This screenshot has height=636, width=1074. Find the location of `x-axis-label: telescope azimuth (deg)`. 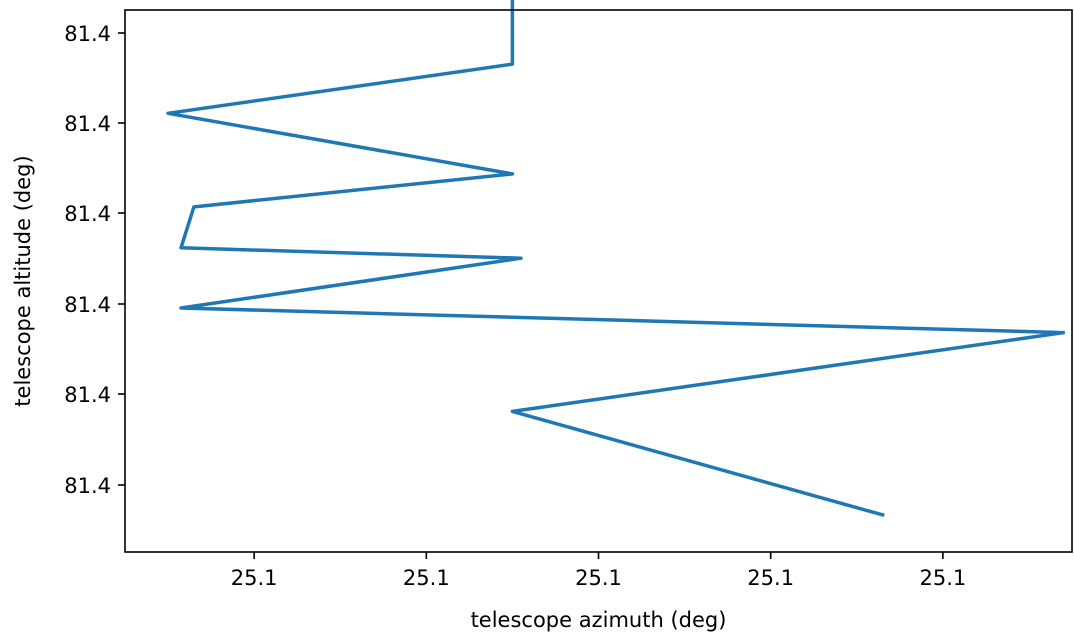

x-axis-label: telescope azimuth (deg) is located at coordinates (599, 620).